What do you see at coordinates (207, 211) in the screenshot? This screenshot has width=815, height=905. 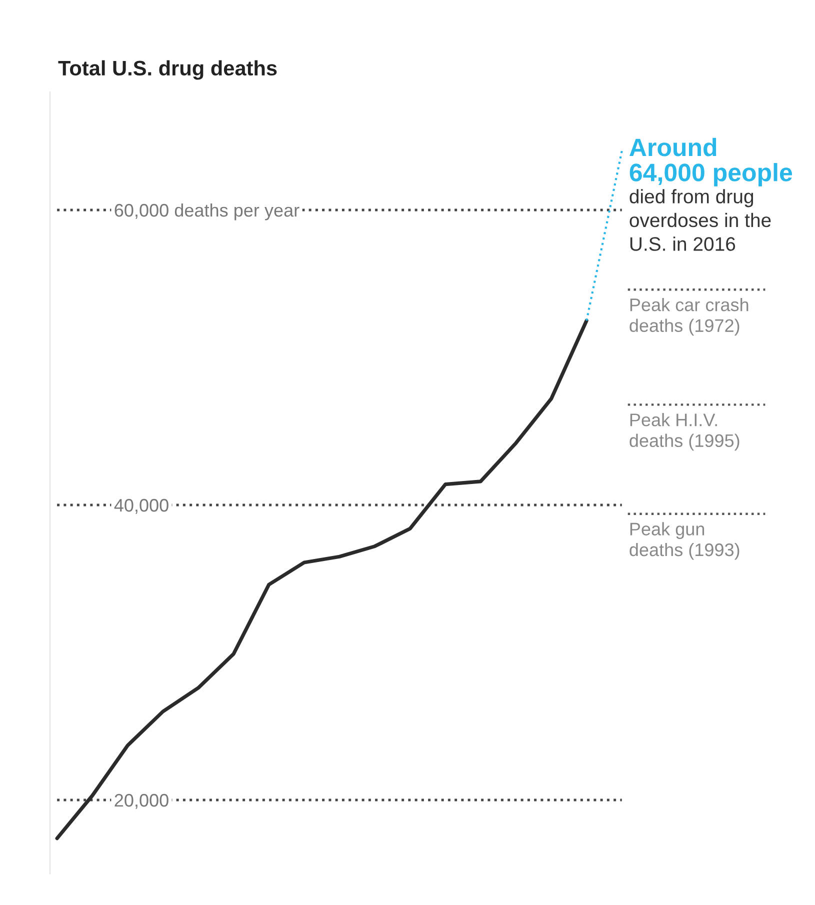 I see `y-tick-label: 60,000 deaths per year` at bounding box center [207, 211].